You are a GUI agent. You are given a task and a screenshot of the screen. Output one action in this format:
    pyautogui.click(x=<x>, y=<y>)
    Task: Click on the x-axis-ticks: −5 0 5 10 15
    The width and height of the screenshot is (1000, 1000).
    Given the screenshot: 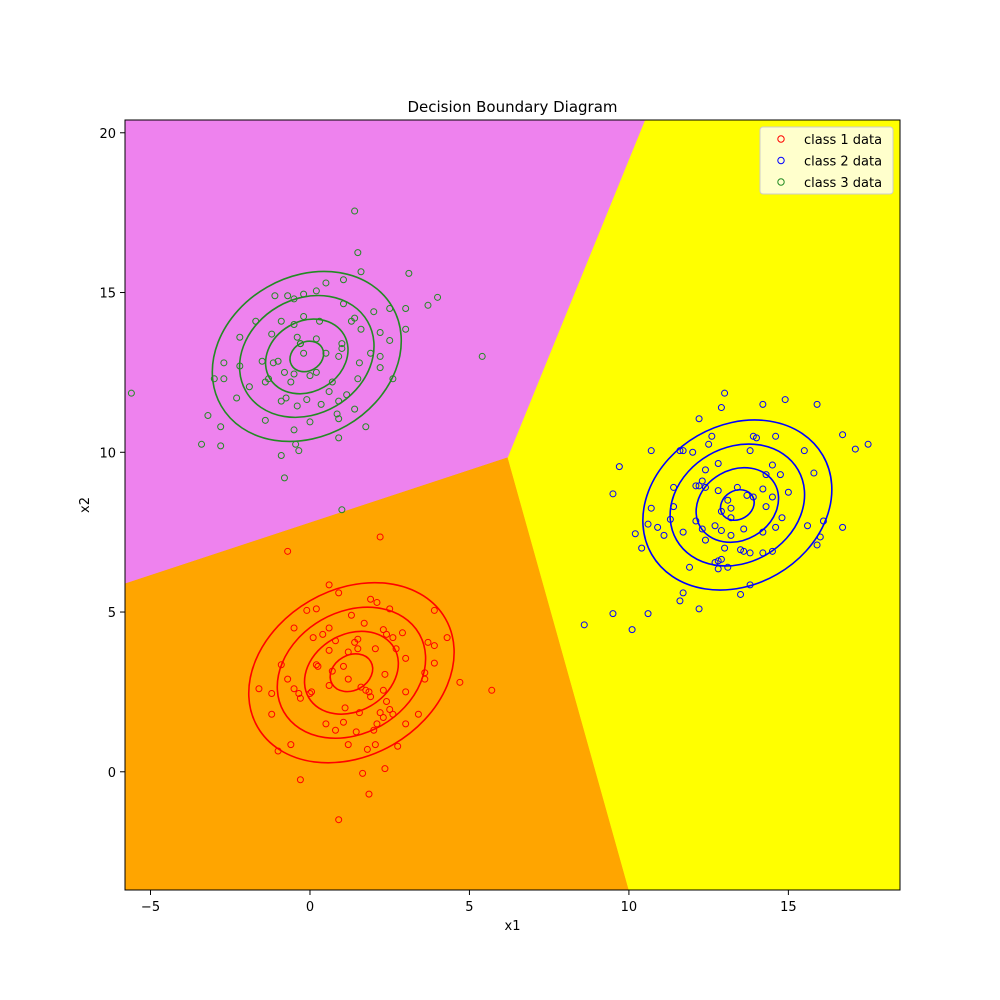 What is the action you would take?
    pyautogui.click(x=469, y=902)
    